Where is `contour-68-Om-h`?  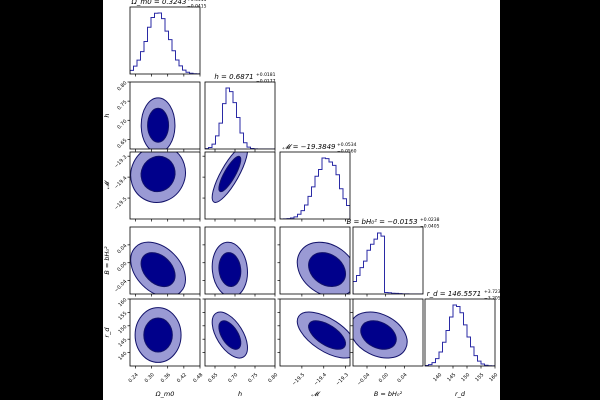 contour-68-Om-h is located at coordinates (158, 125).